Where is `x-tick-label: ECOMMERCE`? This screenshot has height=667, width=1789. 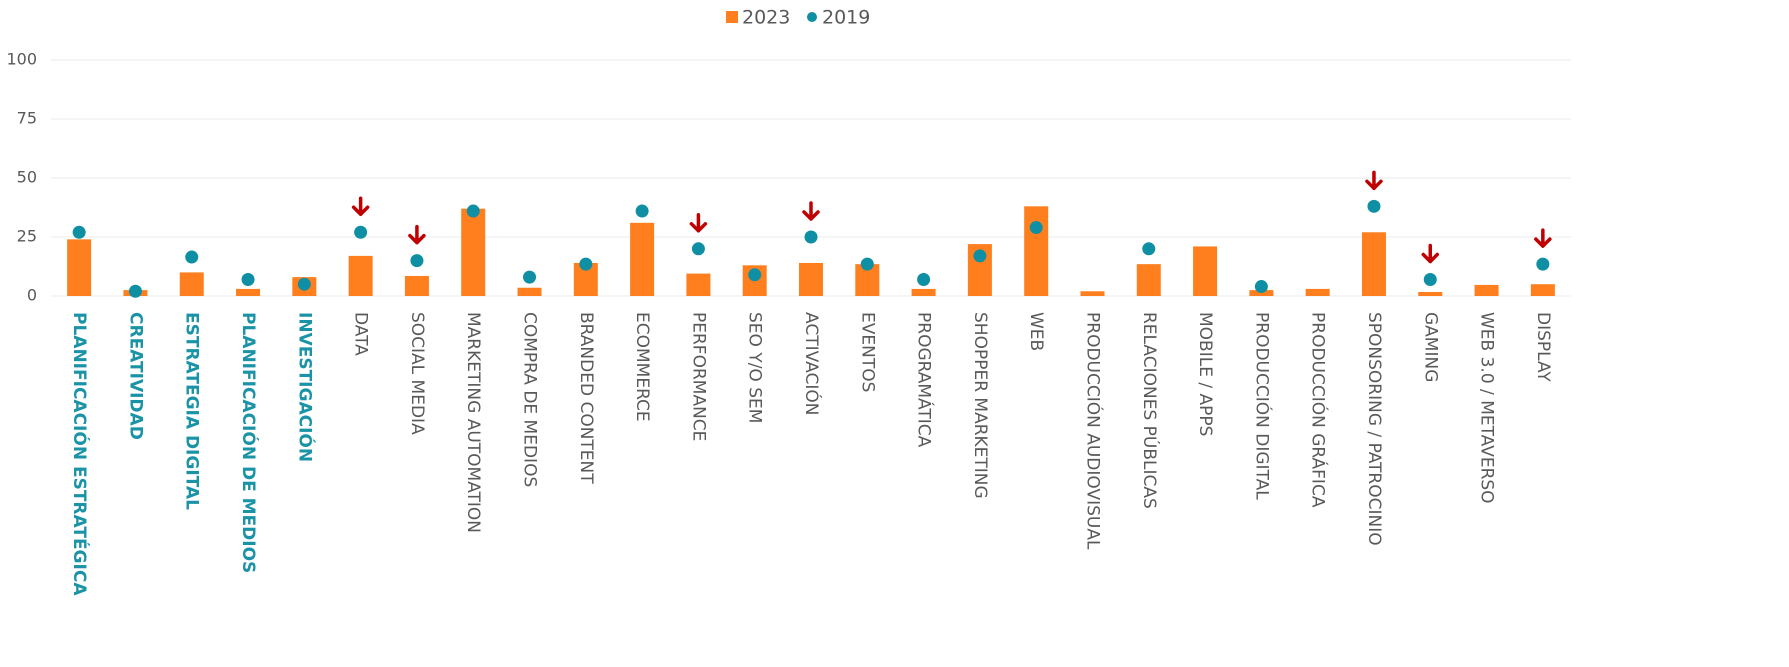 x-tick-label: ECOMMERCE is located at coordinates (642, 367).